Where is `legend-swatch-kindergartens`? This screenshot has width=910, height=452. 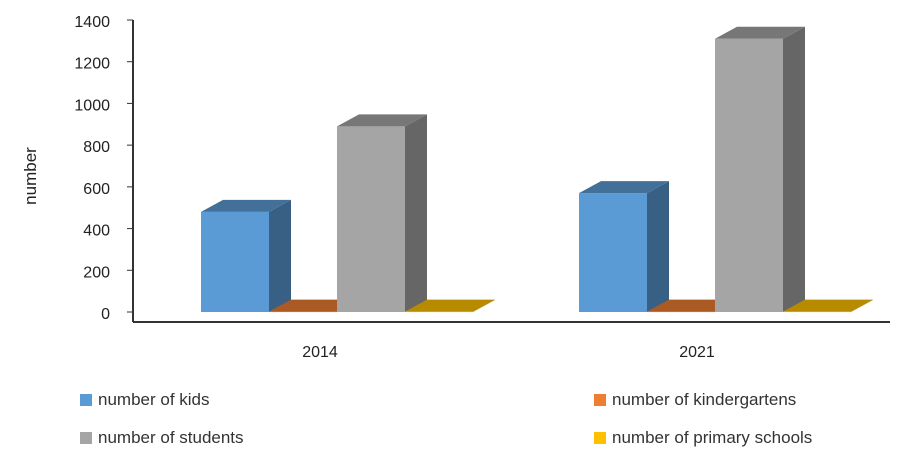 legend-swatch-kindergartens is located at coordinates (600, 400).